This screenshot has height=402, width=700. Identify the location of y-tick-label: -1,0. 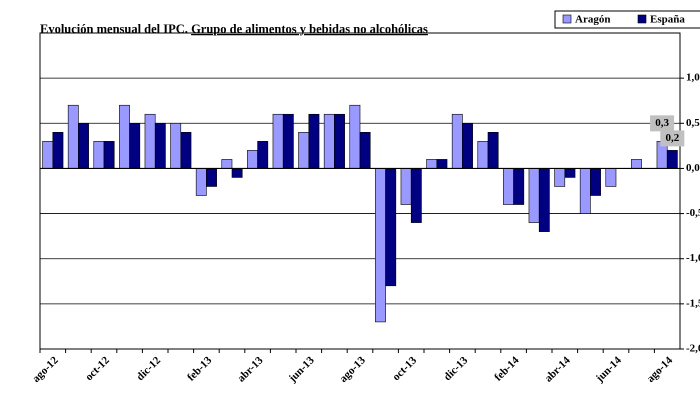
(693, 258).